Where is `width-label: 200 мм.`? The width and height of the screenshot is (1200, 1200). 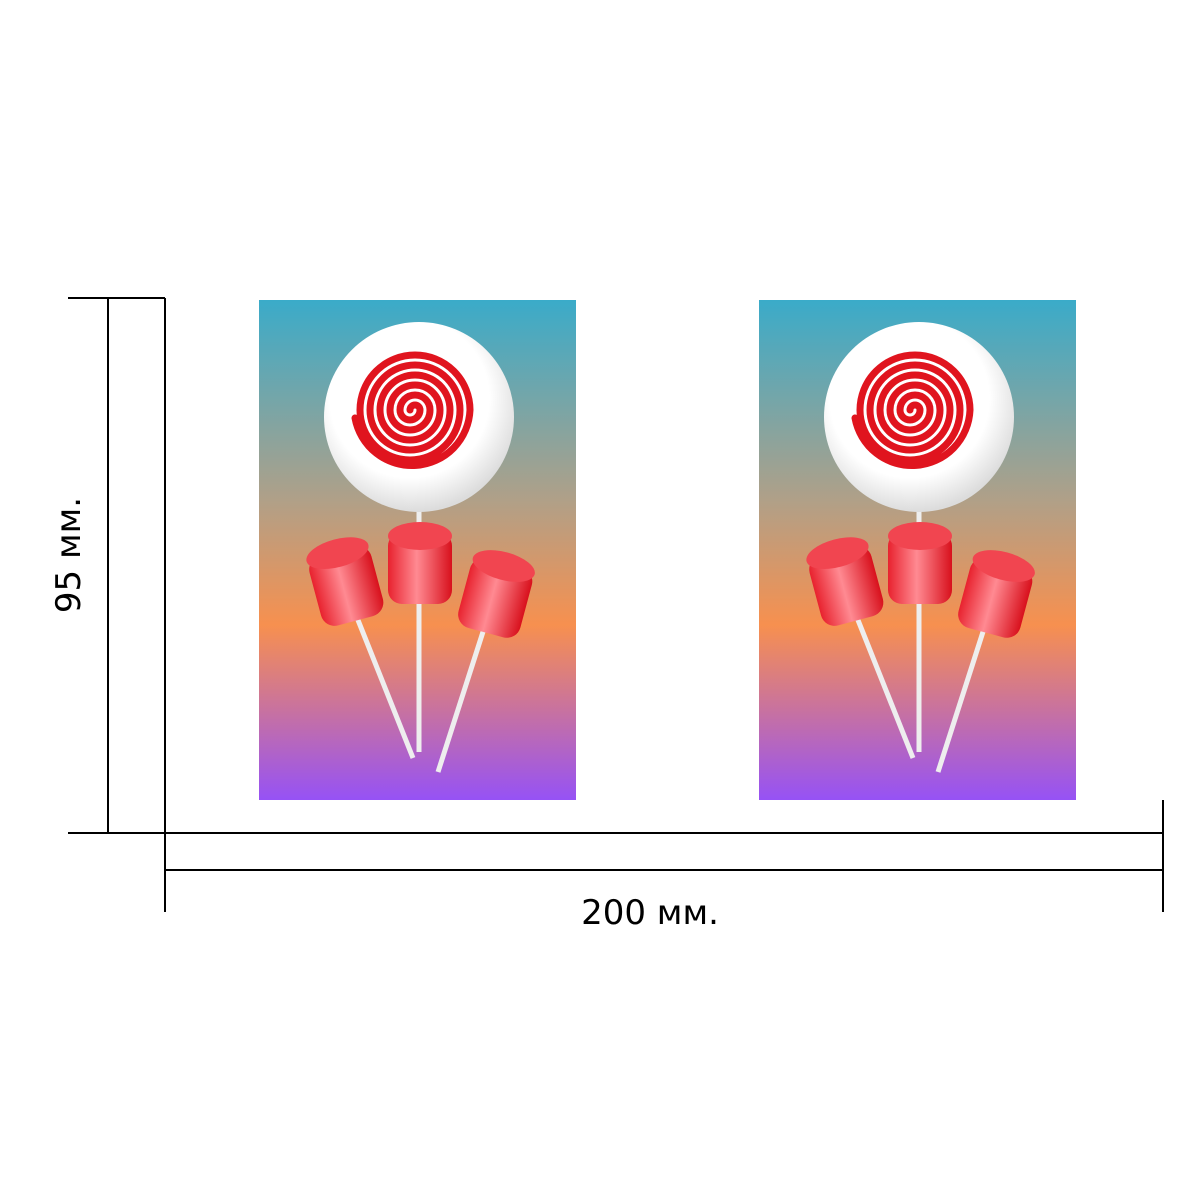 width-label: 200 мм. is located at coordinates (650, 913).